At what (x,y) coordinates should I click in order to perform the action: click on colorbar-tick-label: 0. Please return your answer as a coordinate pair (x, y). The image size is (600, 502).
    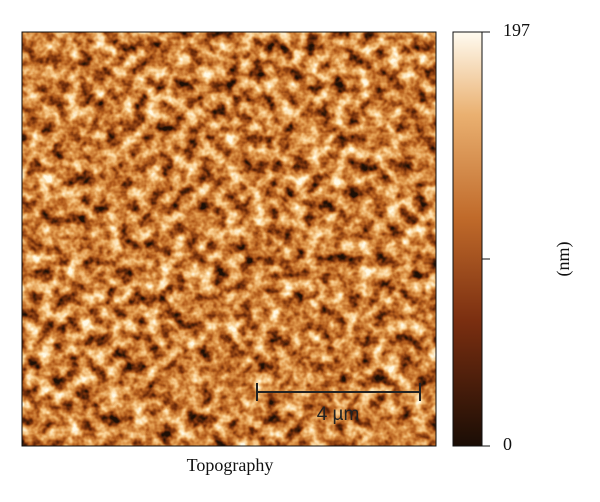
    Looking at the image, I should click on (507, 444).